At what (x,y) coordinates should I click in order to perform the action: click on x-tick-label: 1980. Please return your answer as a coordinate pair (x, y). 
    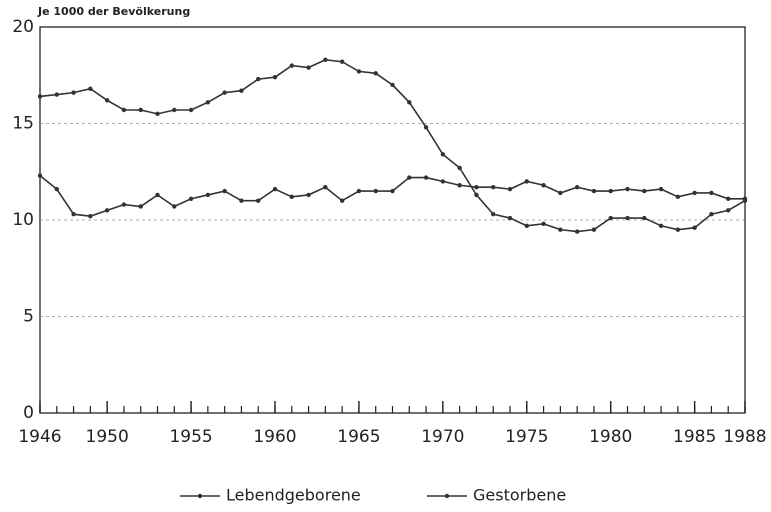
    Looking at the image, I should click on (610, 437).